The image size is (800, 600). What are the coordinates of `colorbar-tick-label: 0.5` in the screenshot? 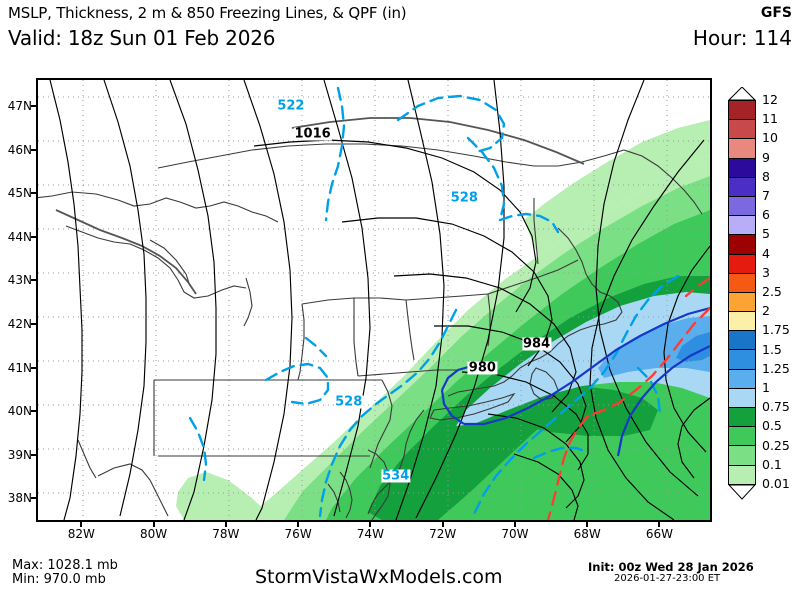 It's located at (772, 426).